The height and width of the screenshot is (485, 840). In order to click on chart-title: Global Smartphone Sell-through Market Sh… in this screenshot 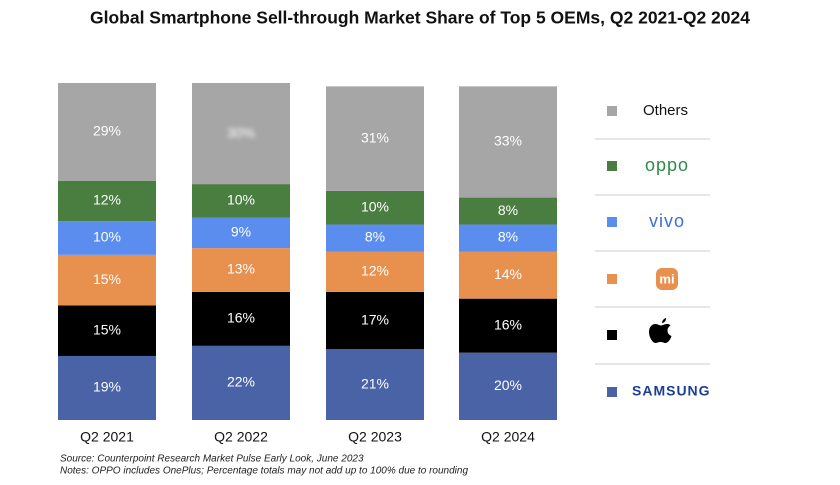, I will do `click(420, 18)`.